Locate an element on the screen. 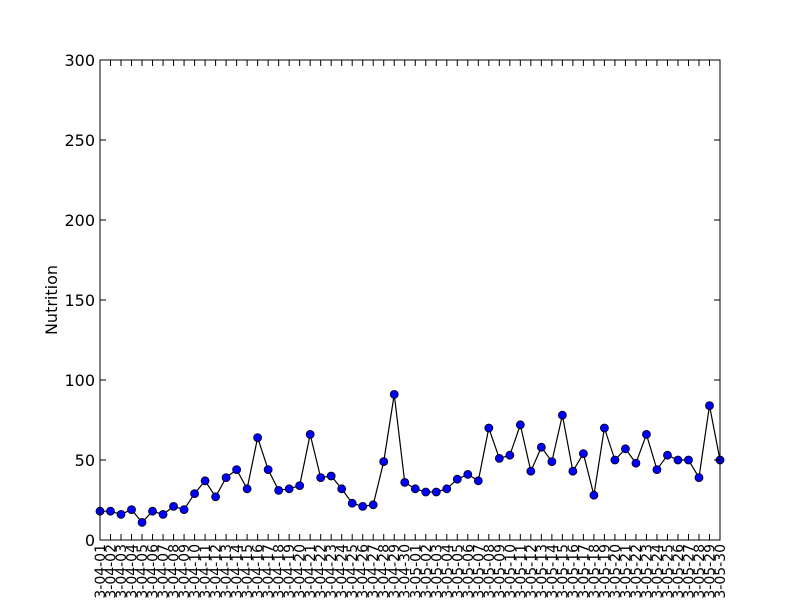  x-tick-label: 3-05-19 is located at coordinates (605, 571).